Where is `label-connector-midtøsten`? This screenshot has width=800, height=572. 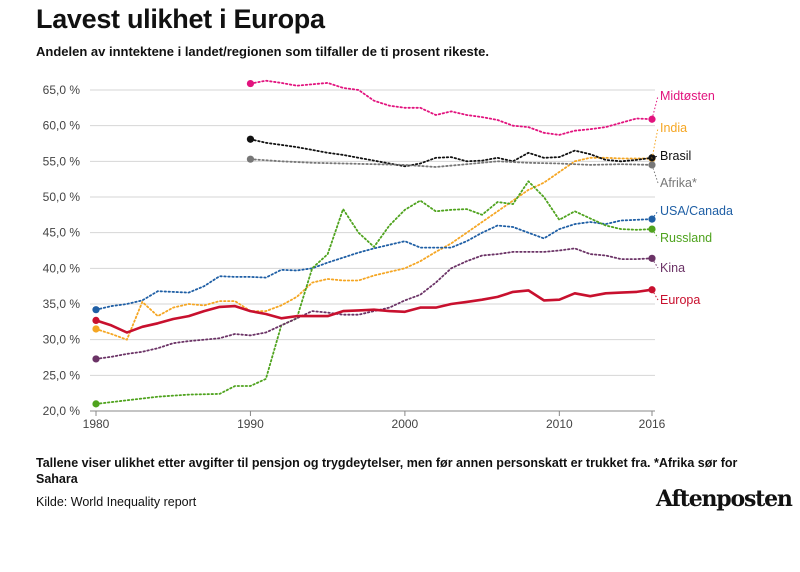 label-connector-midtøsten is located at coordinates (655, 107).